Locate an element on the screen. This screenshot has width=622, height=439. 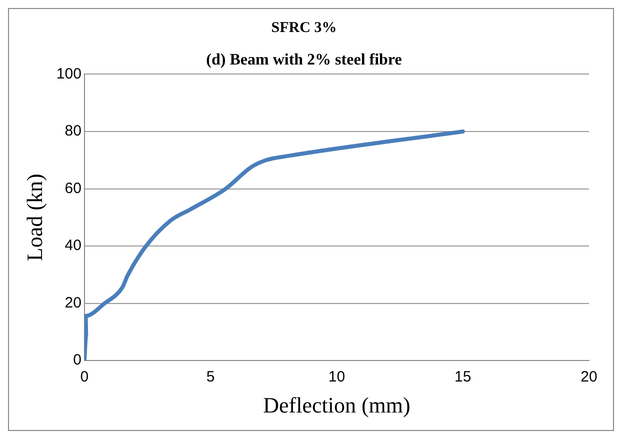
x-tick-label: 5 is located at coordinates (210, 377).